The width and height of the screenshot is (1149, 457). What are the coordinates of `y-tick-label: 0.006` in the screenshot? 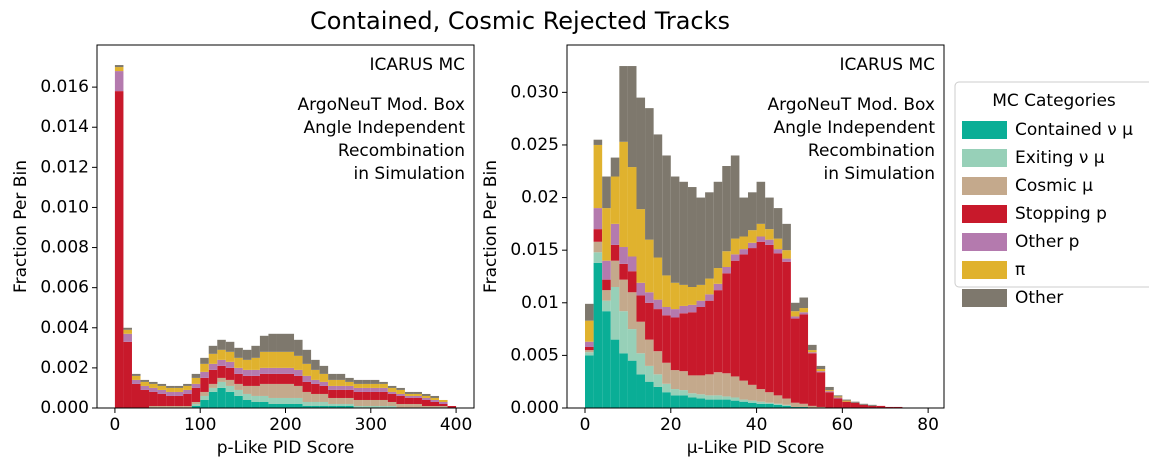 It's located at (64, 288).